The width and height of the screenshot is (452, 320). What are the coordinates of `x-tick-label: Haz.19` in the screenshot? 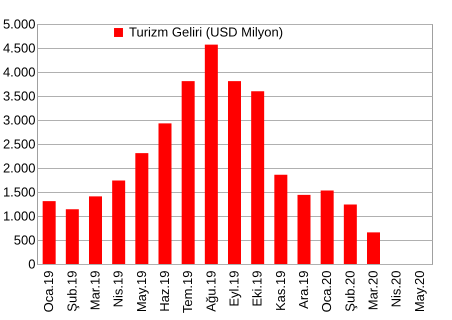 It's located at (164, 291).